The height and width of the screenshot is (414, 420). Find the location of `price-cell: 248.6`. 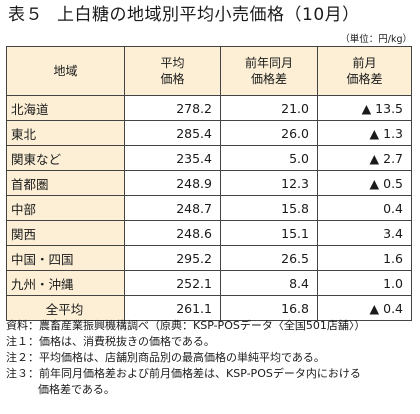

price-cell: 248.6 is located at coordinates (172, 233).